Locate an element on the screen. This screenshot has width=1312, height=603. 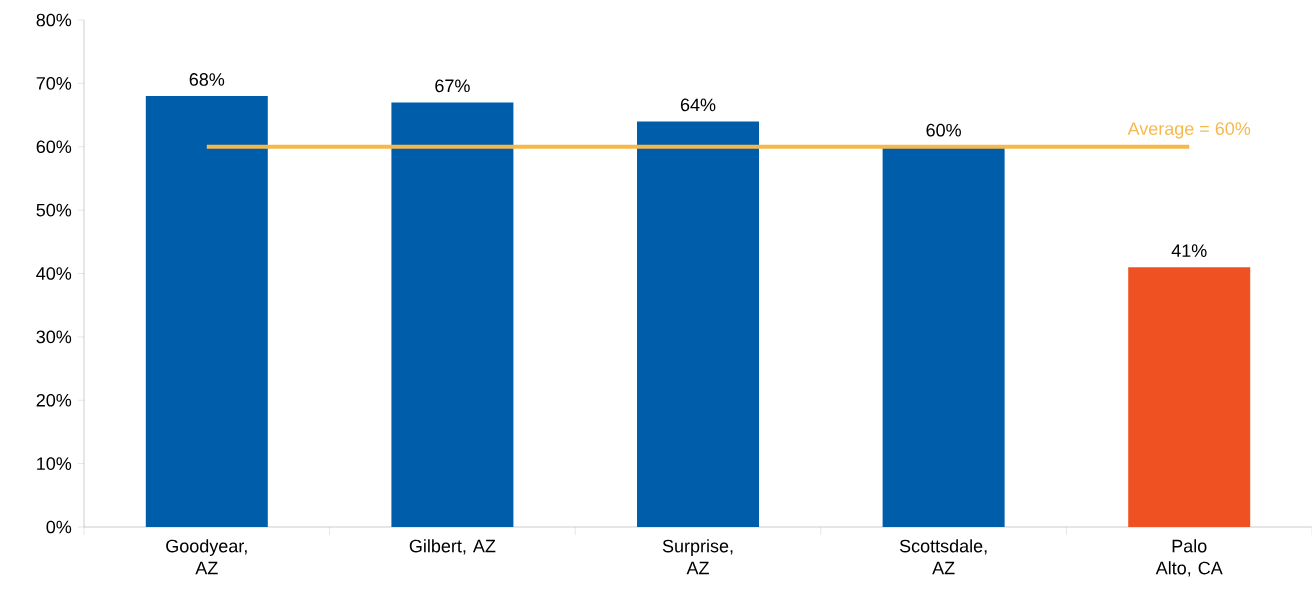
x-tick-label: Palo Alto, CA is located at coordinates (1189, 558).